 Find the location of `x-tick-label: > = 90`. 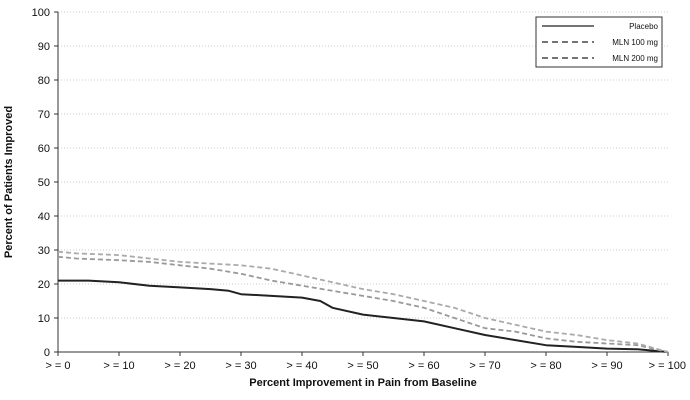

x-tick-label: > = 90 is located at coordinates (606, 366).